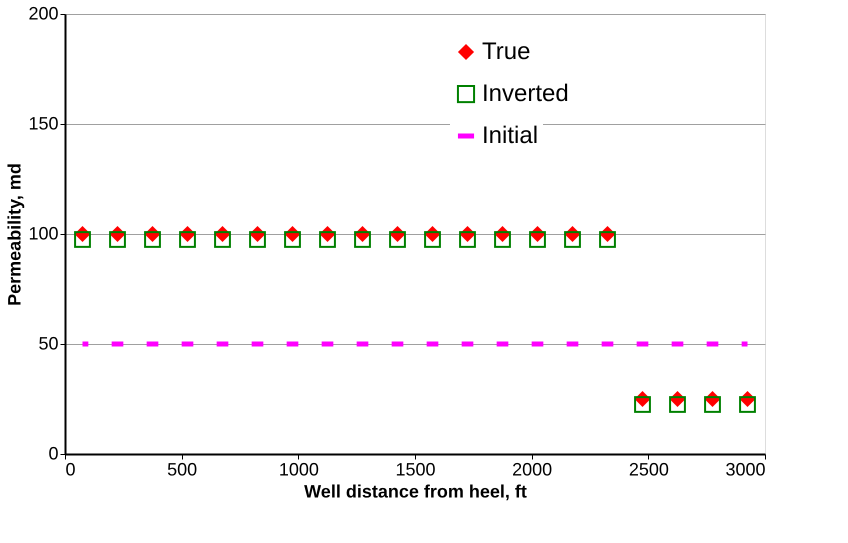 This screenshot has height=543, width=848. I want to click on legend-label: Initial, so click(510, 135).